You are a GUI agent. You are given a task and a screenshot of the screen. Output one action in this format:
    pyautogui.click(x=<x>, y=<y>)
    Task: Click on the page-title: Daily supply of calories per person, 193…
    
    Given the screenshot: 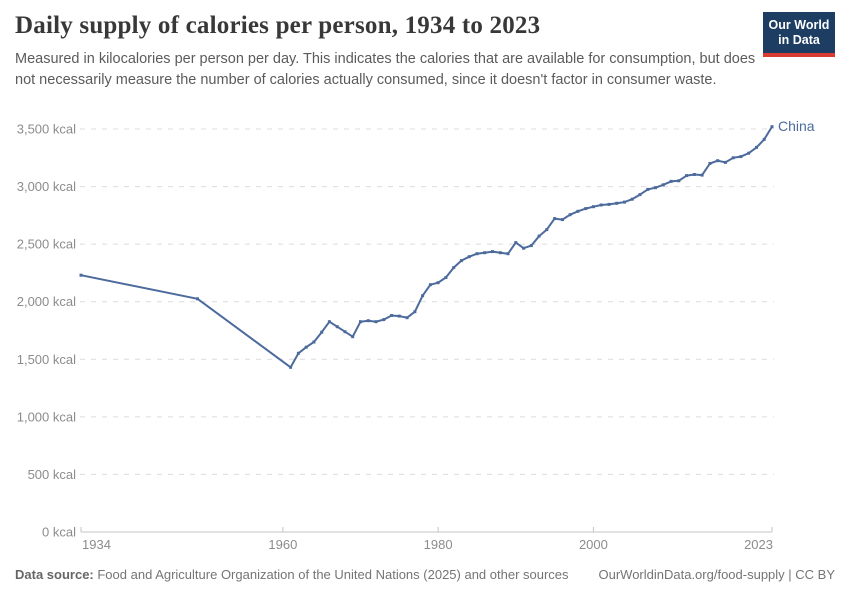 What is the action you would take?
    pyautogui.click(x=278, y=25)
    